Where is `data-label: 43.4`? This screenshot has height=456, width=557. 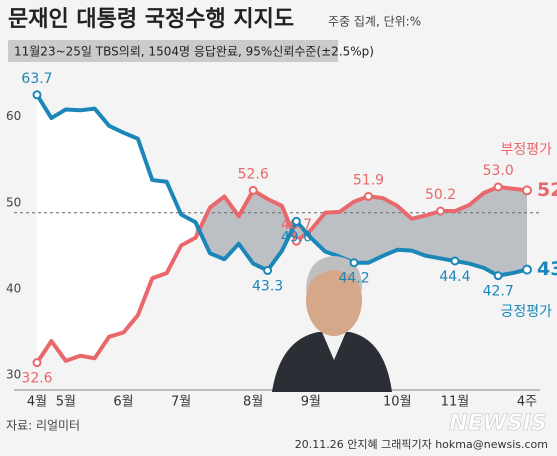
data-label: 43.4 is located at coordinates (547, 269).